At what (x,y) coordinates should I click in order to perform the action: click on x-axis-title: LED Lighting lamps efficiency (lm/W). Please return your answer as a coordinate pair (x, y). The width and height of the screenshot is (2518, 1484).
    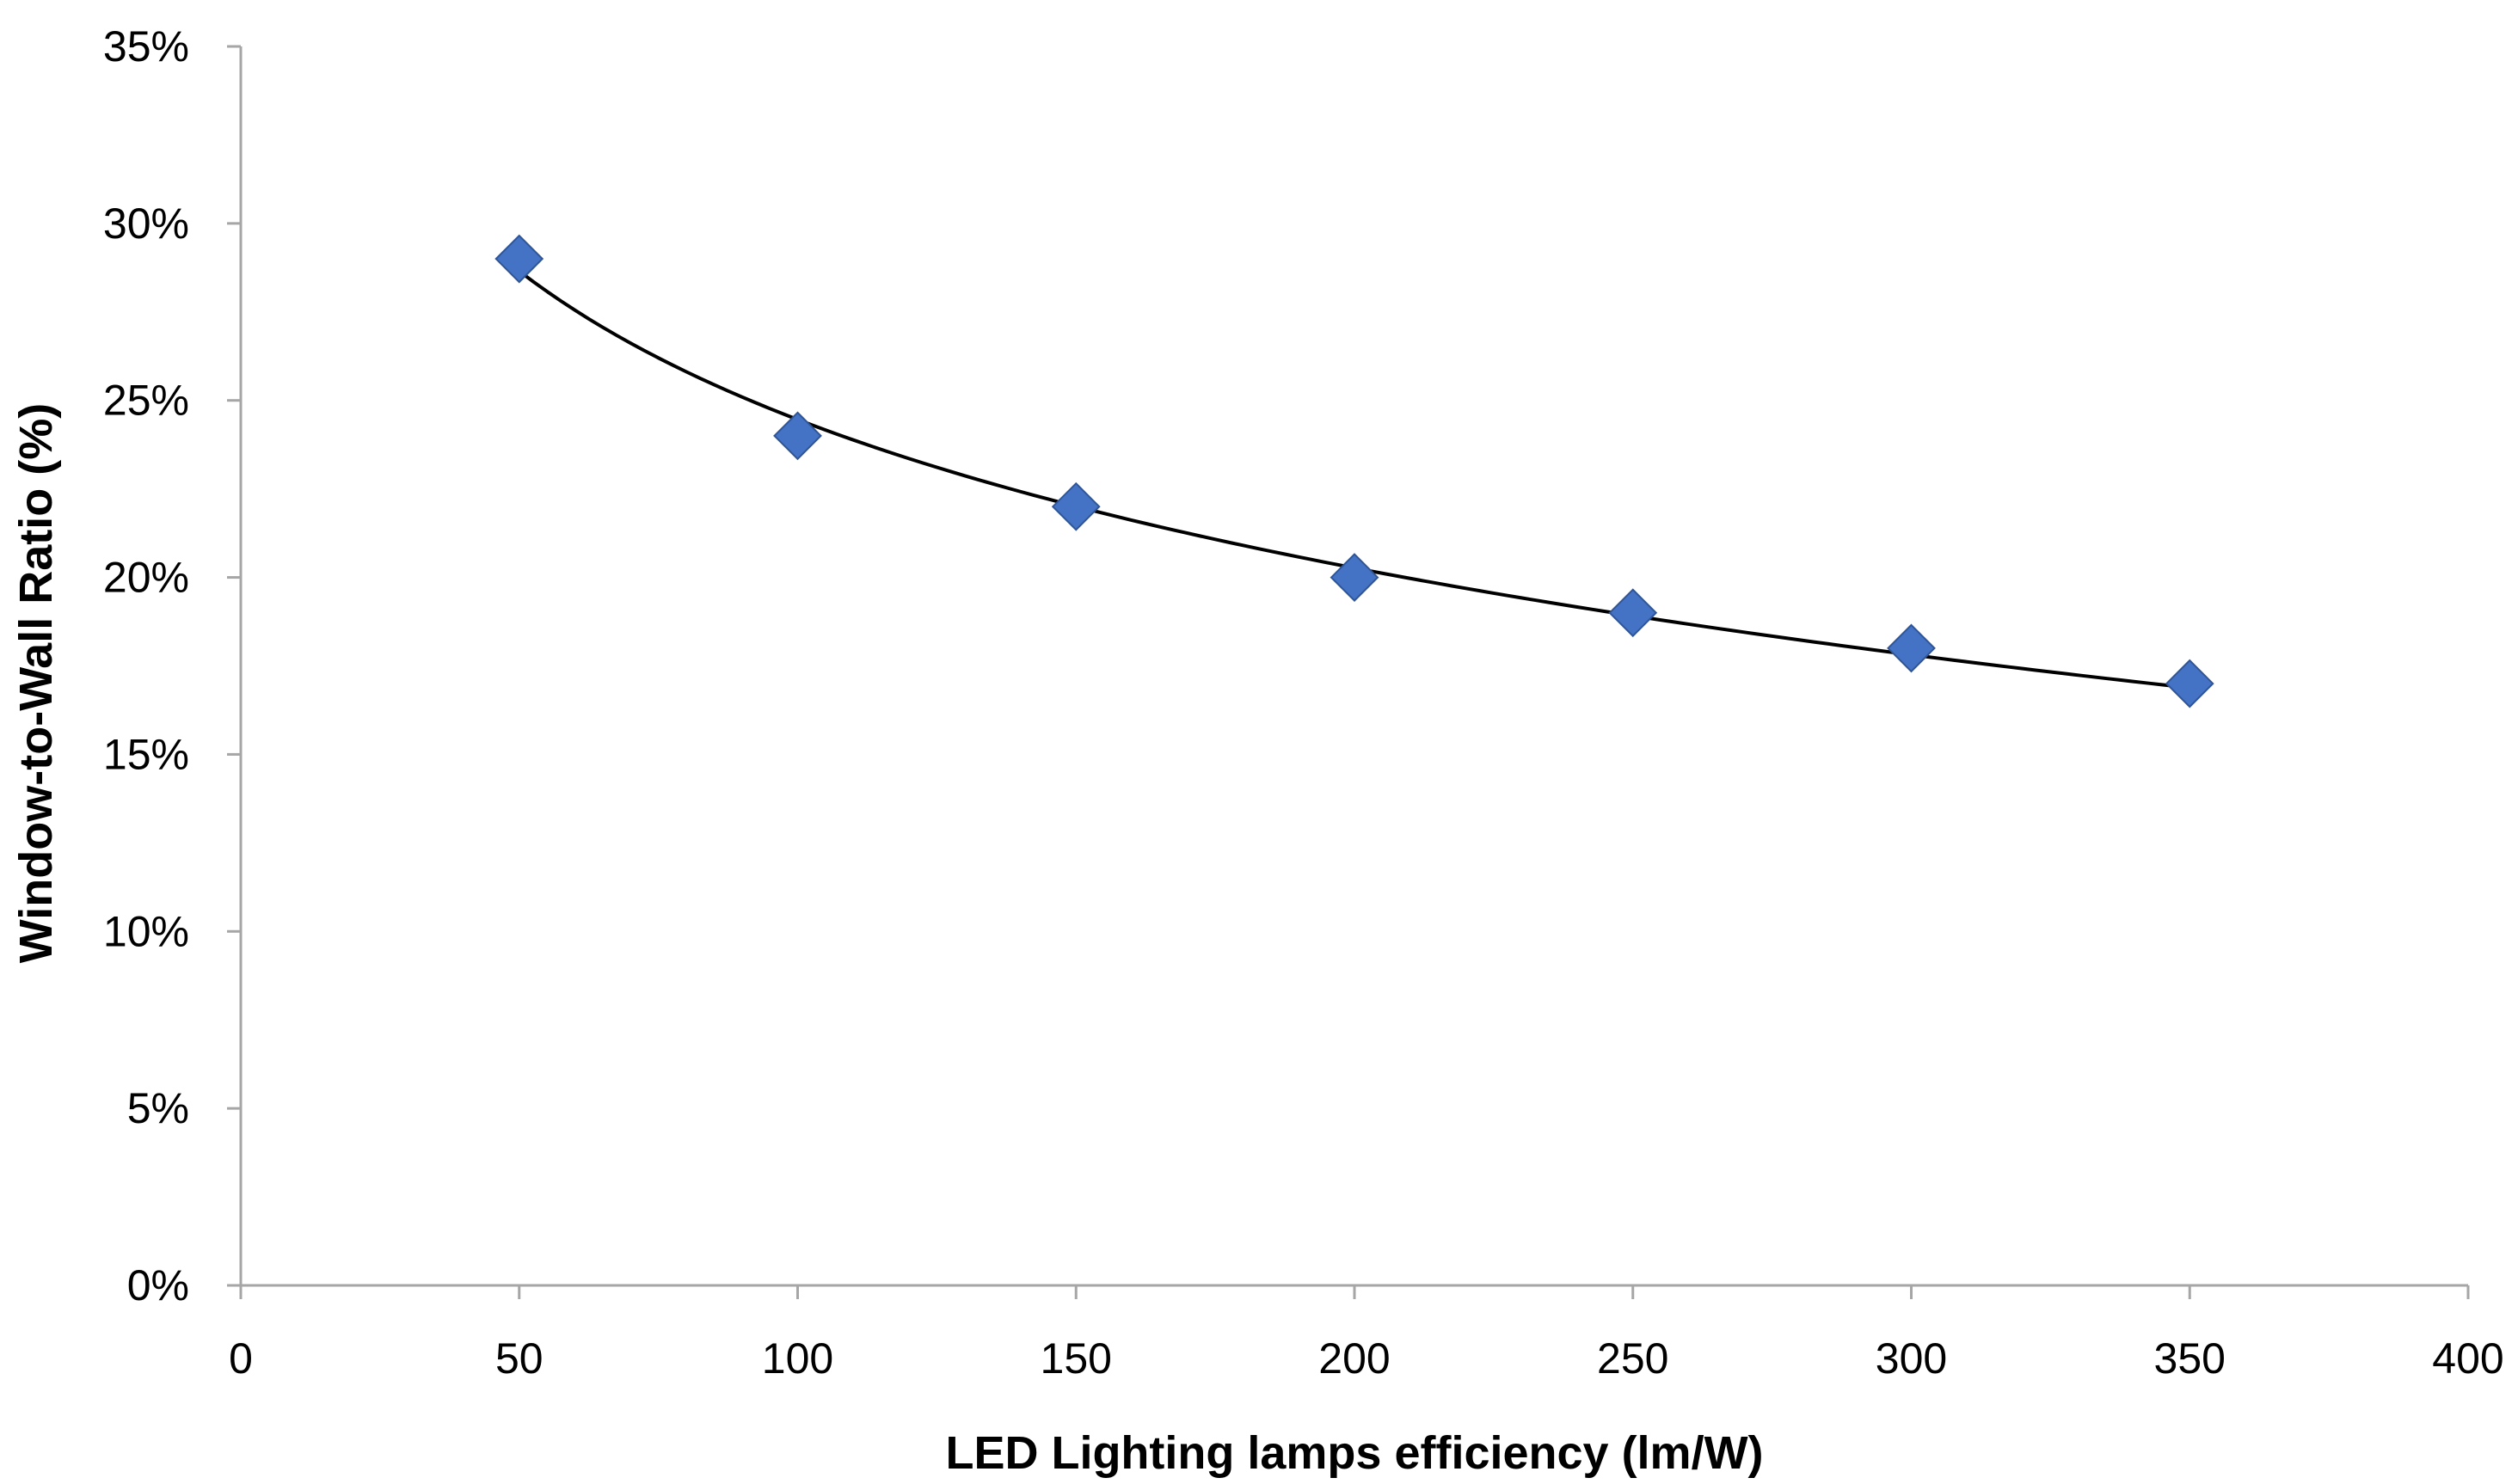
    Looking at the image, I should click on (1354, 1453).